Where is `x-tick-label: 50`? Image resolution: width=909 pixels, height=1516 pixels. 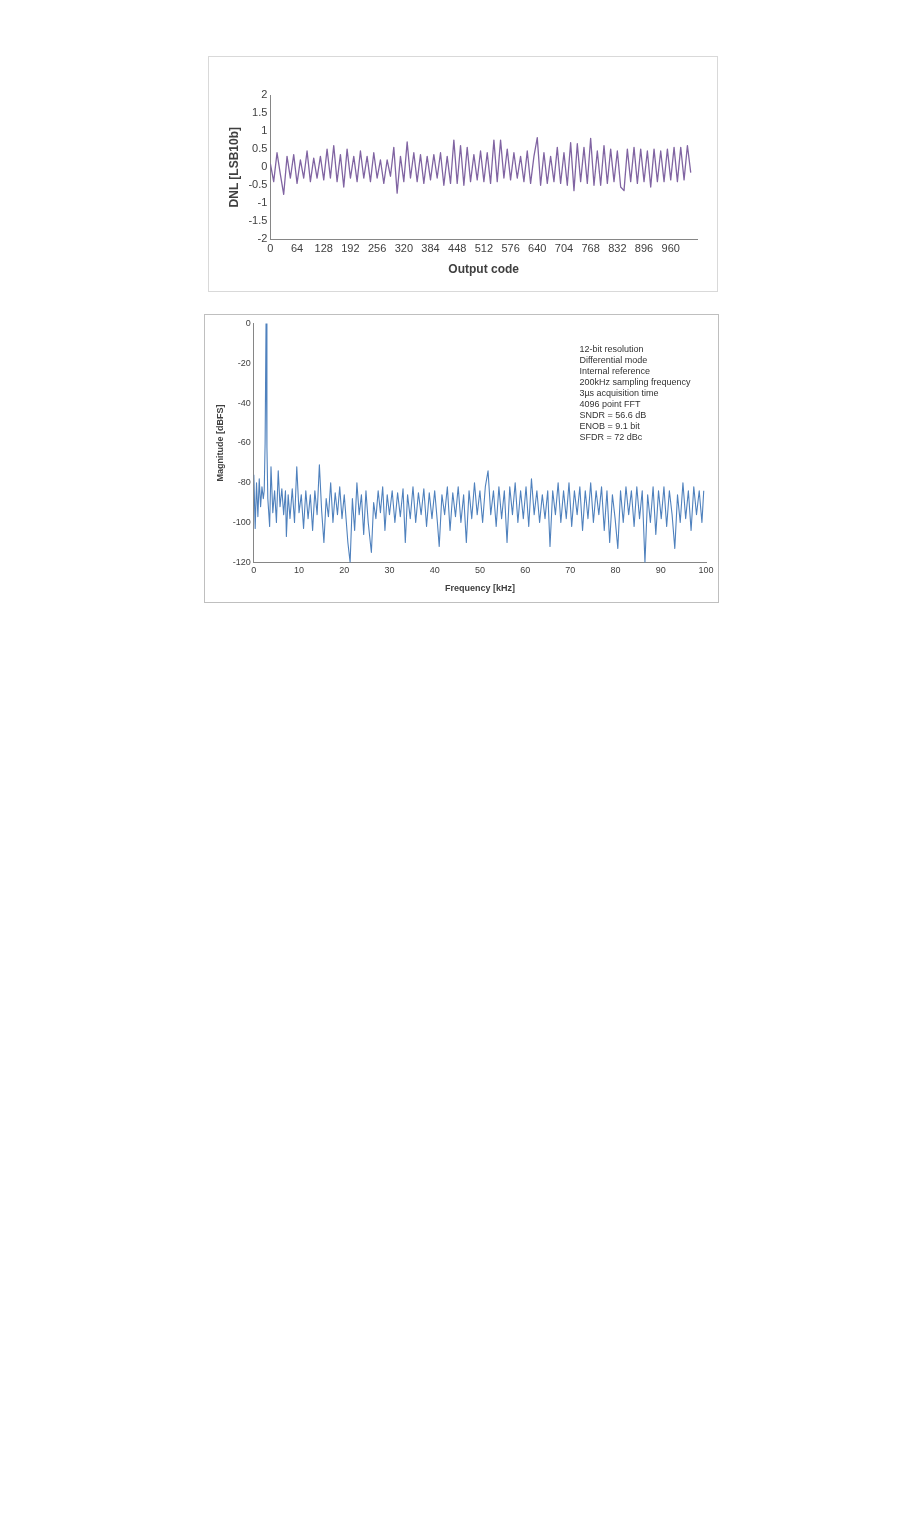 x-tick-label: 50 is located at coordinates (479, 570).